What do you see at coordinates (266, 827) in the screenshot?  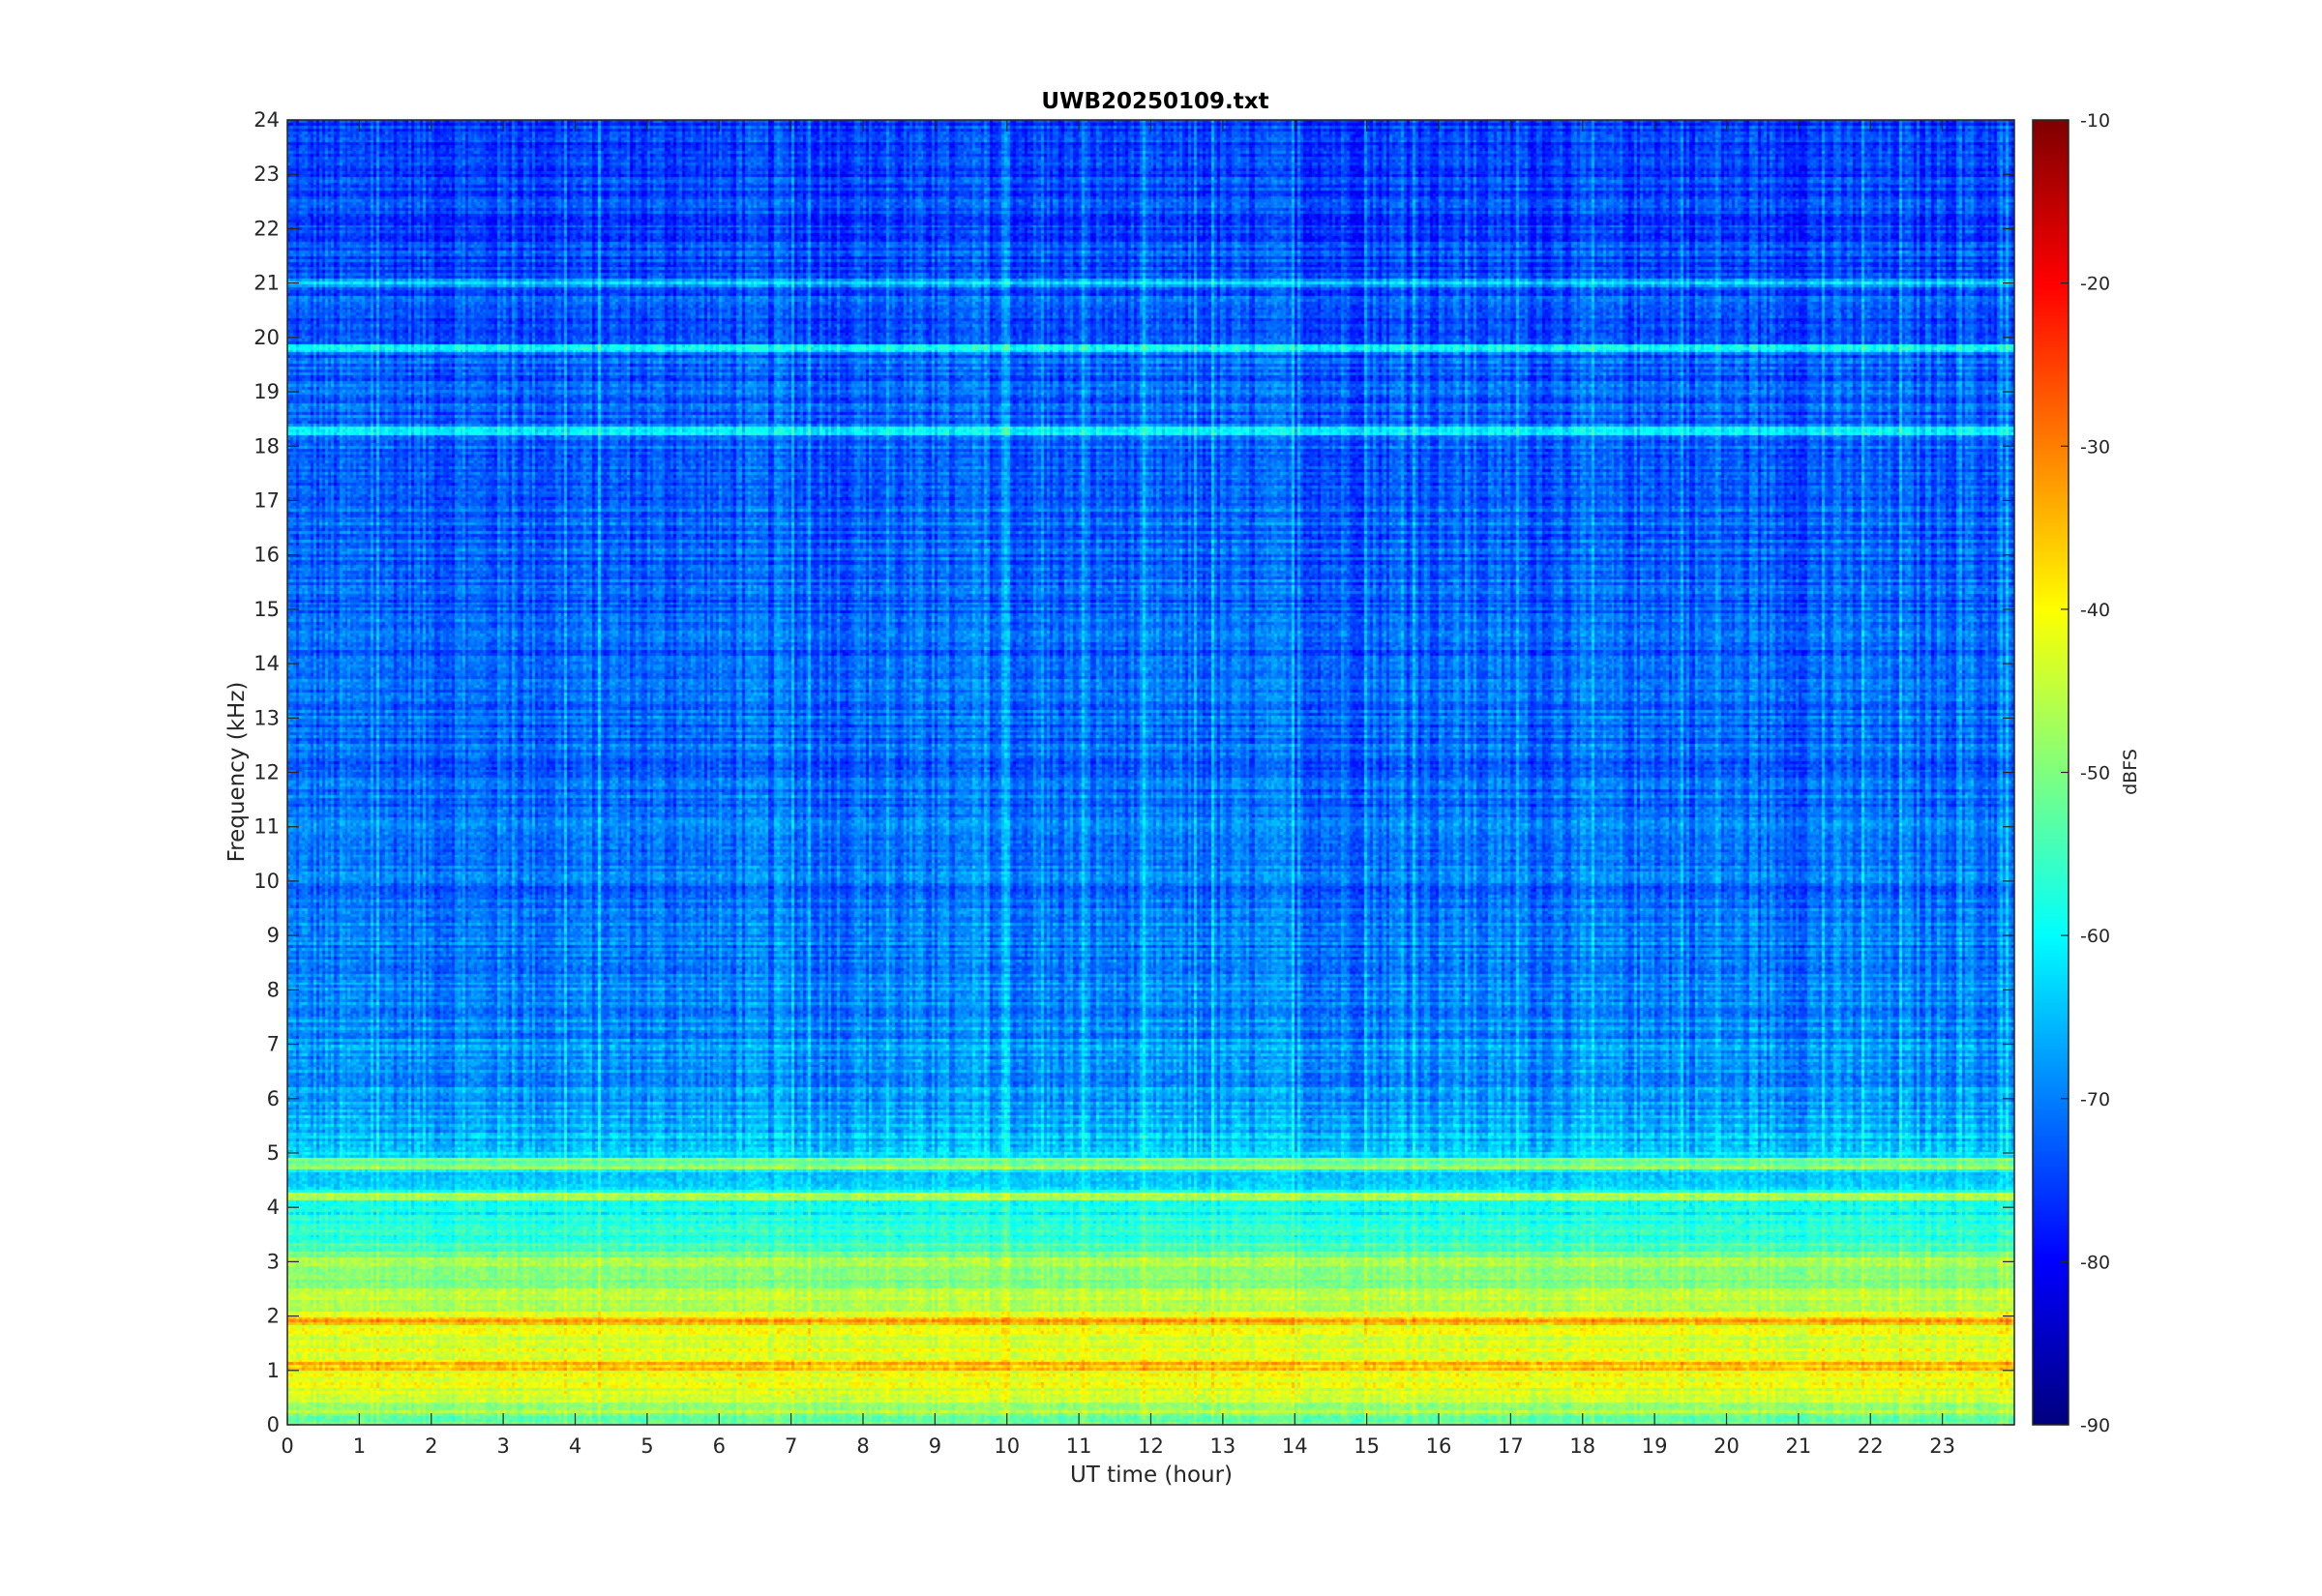 I see `y-tick-label: 11` at bounding box center [266, 827].